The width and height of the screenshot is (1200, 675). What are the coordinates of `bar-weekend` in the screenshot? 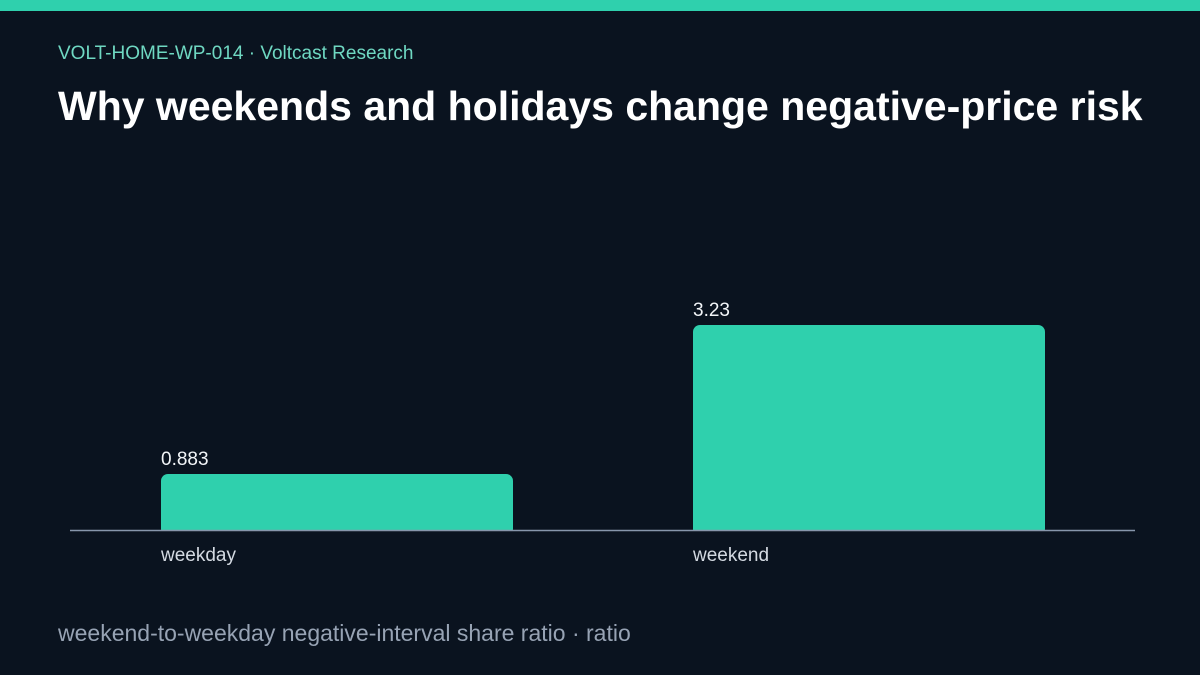 It's located at (869, 430).